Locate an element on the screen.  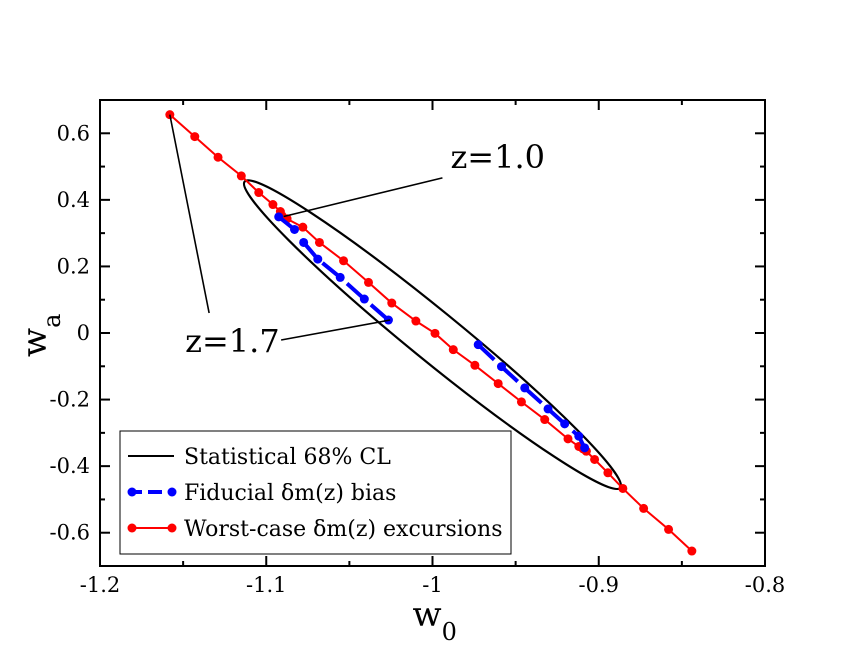
y-tick-label: 0.6 is located at coordinates (73, 133).